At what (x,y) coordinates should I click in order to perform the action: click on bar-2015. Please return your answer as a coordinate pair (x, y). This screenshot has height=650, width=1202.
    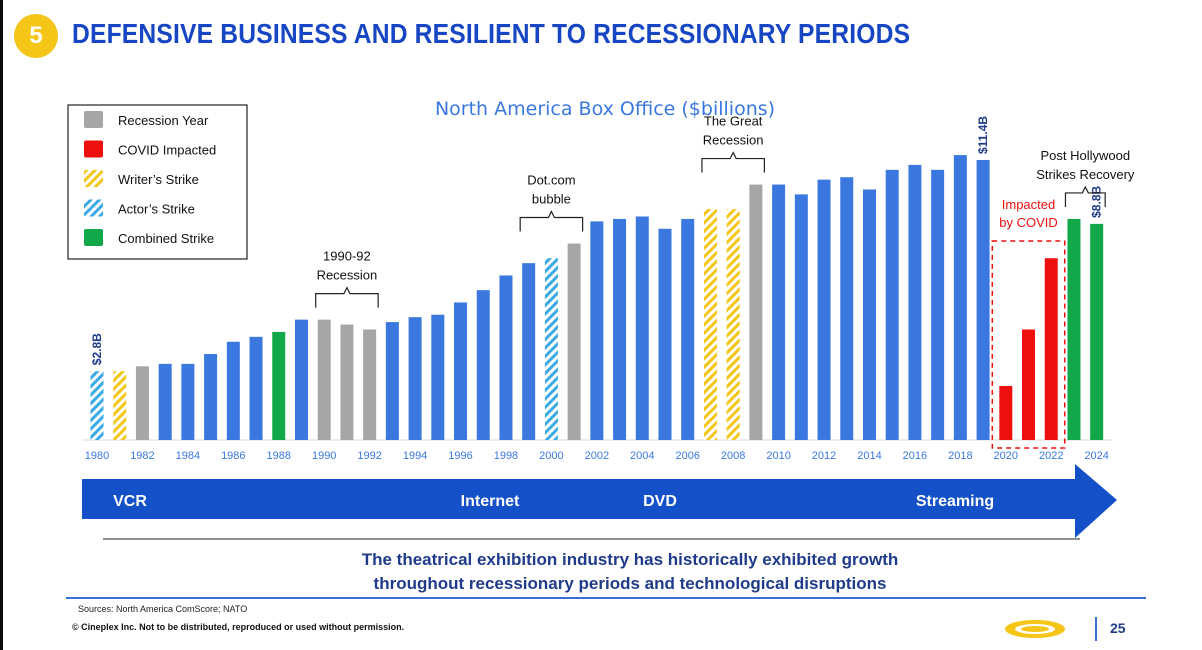
    Looking at the image, I should click on (892, 304).